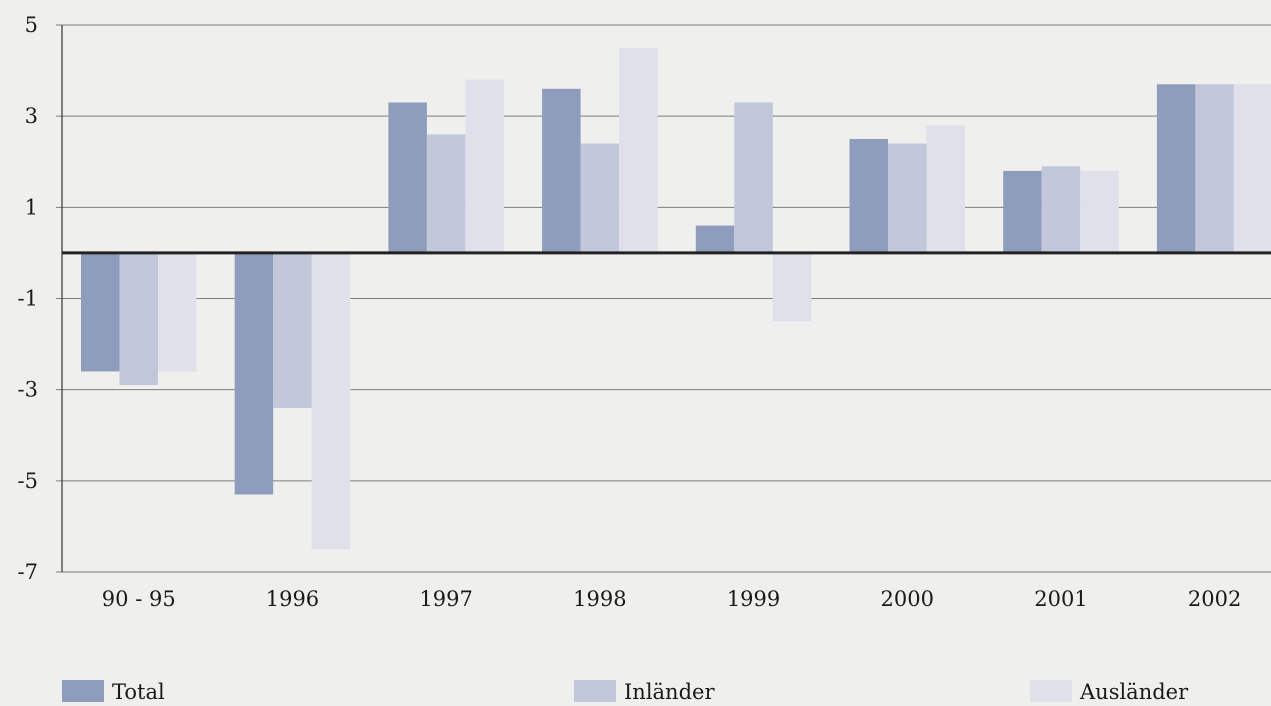 Image resolution: width=1271 pixels, height=706 pixels. Describe the element at coordinates (31, 25) in the screenshot. I see `y-tick-label: 5` at that location.